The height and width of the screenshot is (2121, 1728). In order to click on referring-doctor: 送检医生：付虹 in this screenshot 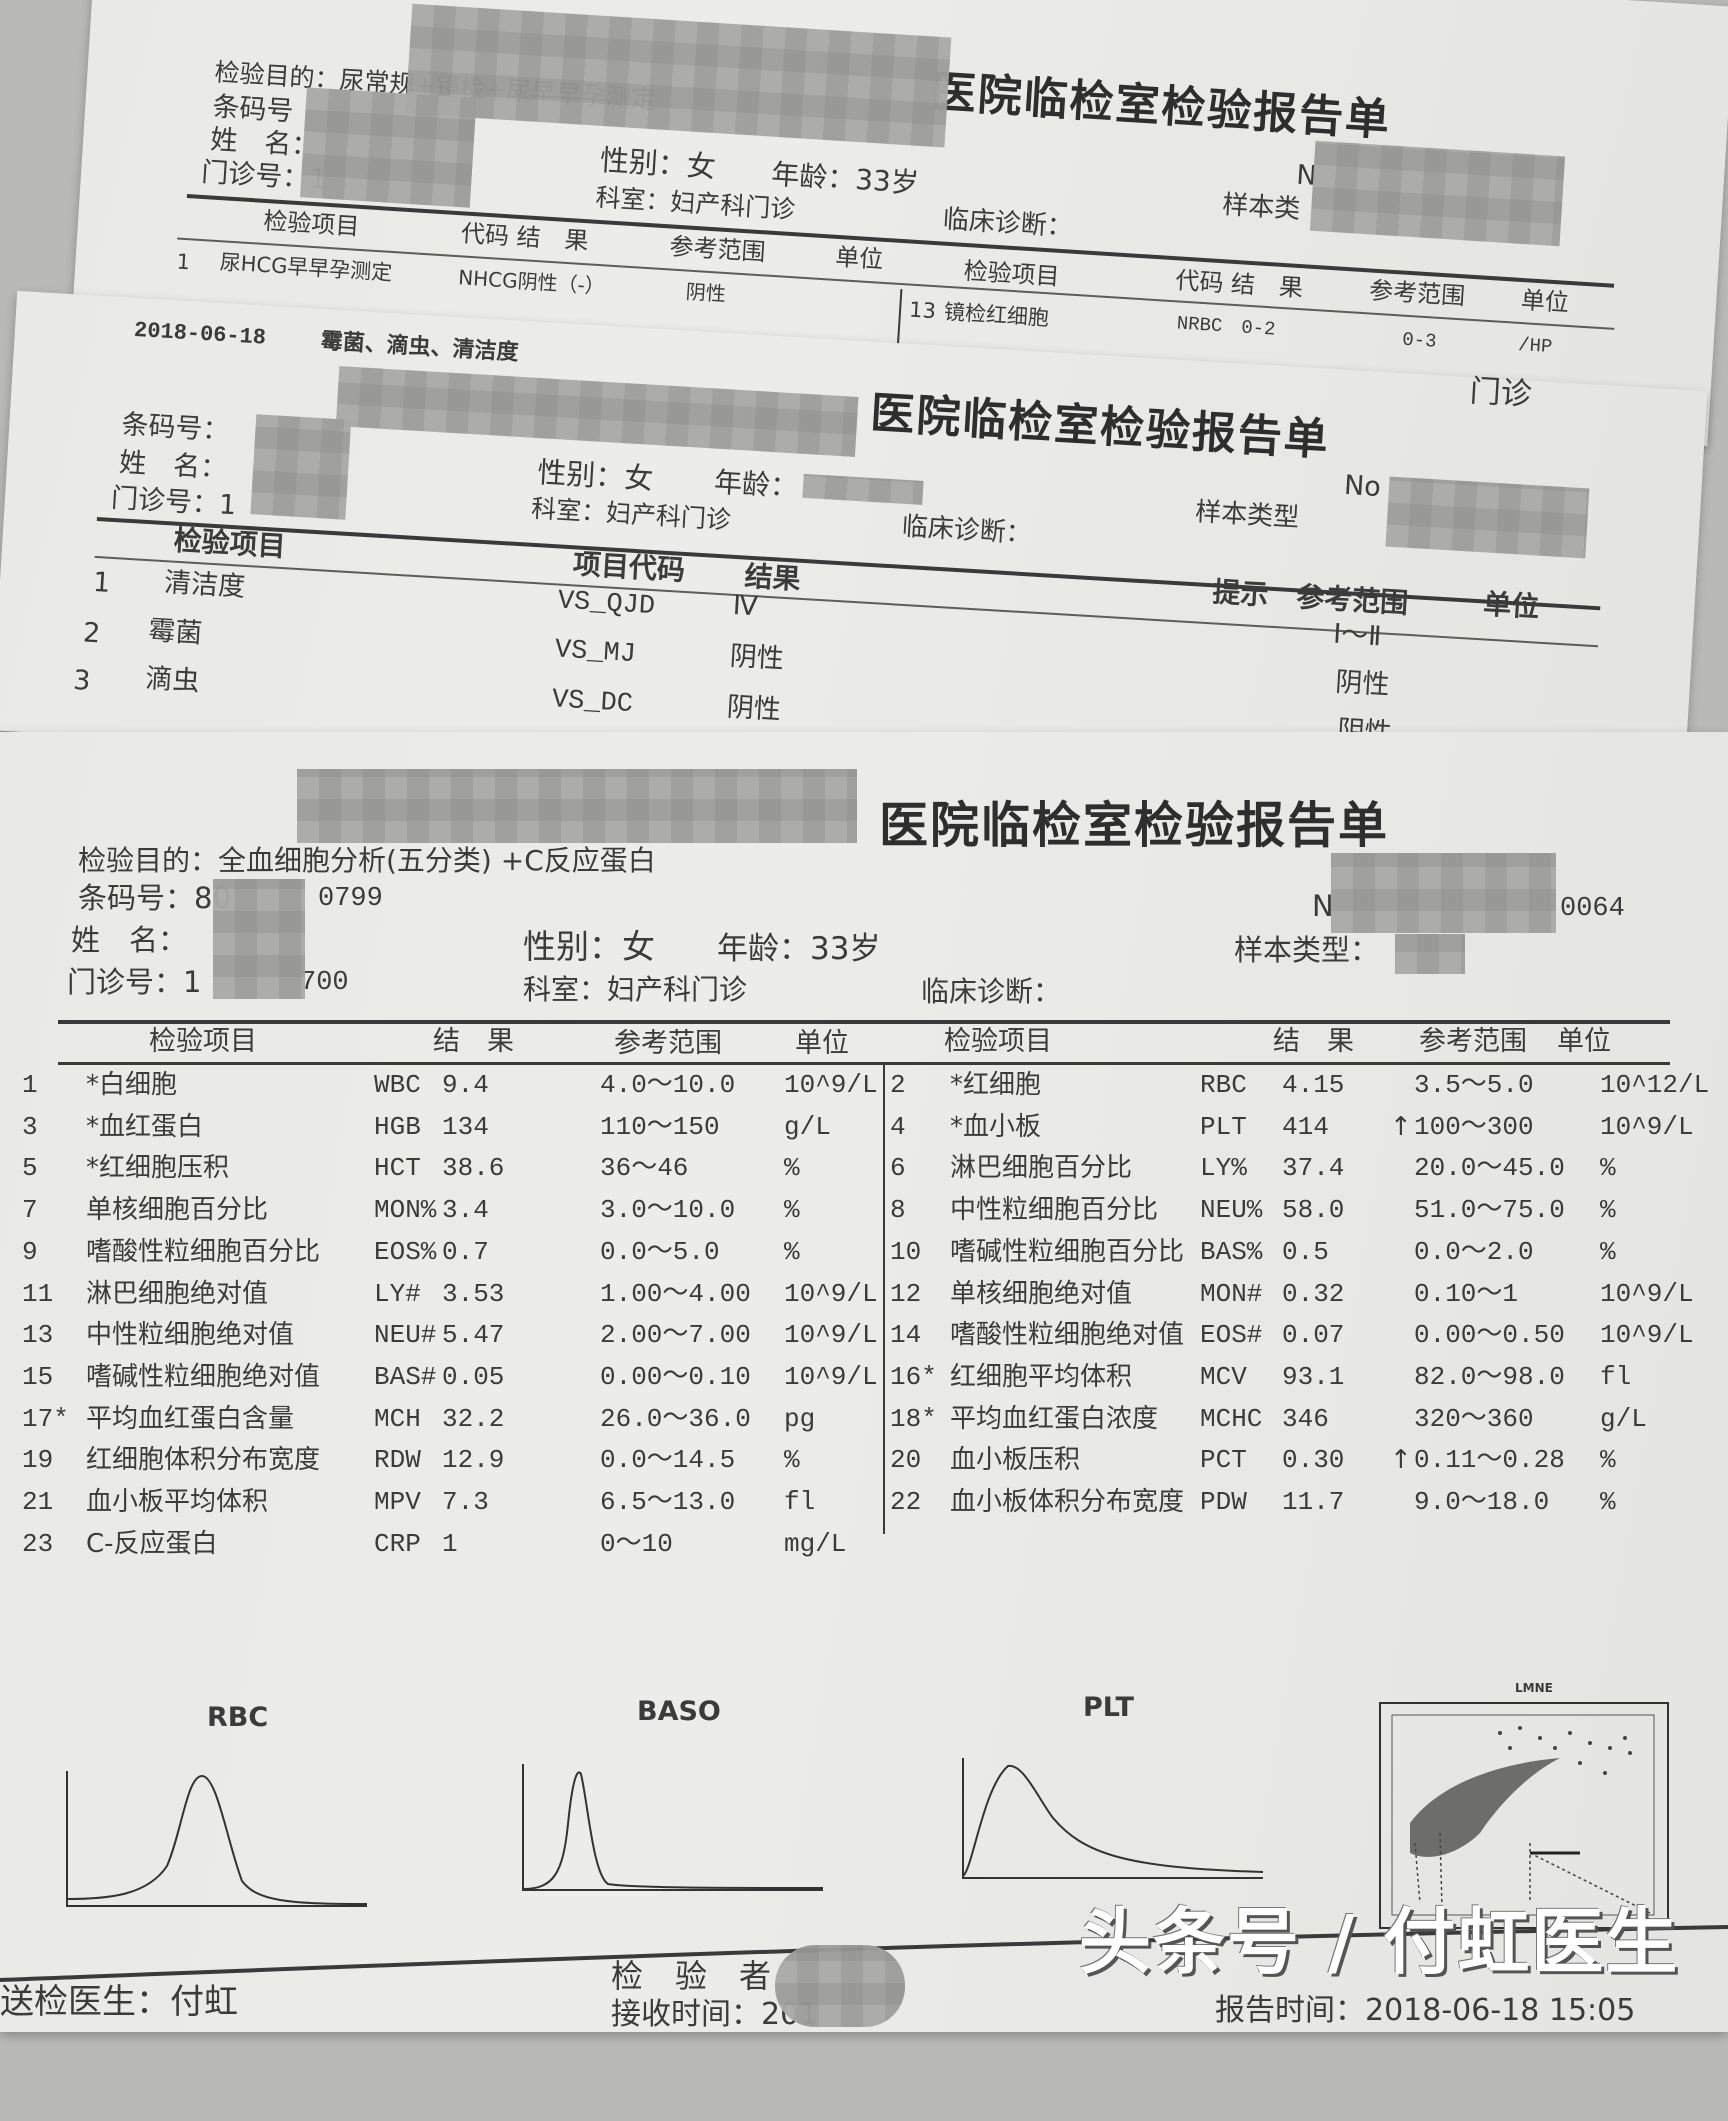, I will do `click(119, 2002)`.